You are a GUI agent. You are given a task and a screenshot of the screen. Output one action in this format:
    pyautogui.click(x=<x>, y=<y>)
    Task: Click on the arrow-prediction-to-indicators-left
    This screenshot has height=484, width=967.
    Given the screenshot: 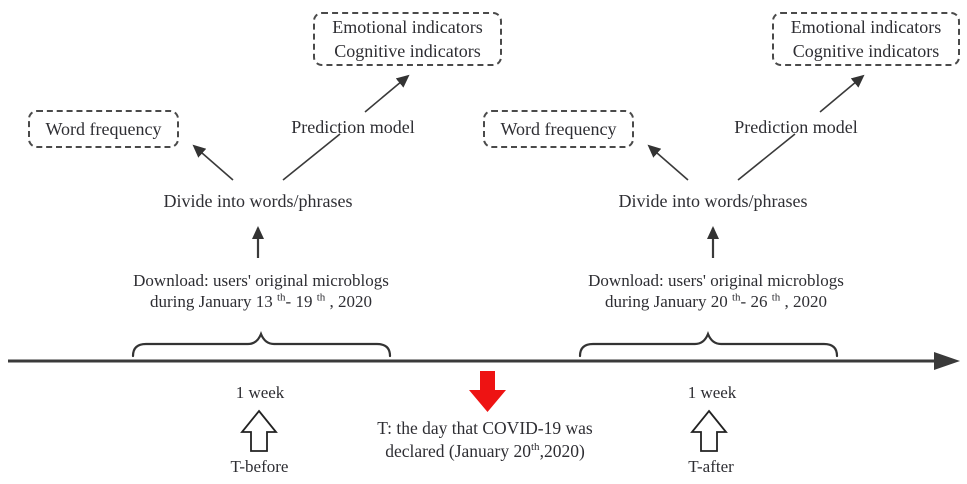 What is the action you would take?
    pyautogui.click(x=387, y=93)
    